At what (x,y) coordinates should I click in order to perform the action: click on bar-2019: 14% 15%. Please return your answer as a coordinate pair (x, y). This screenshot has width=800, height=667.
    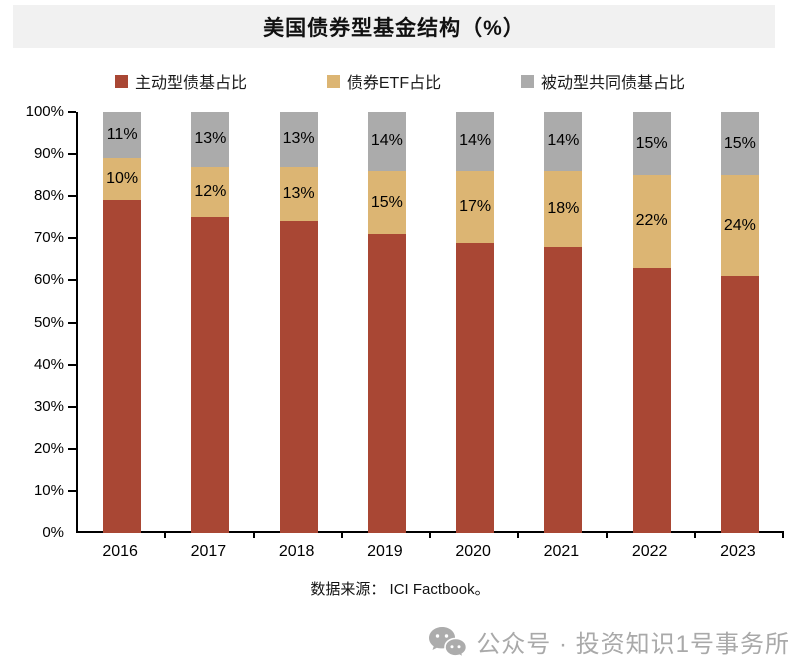
    Looking at the image, I should click on (386, 322).